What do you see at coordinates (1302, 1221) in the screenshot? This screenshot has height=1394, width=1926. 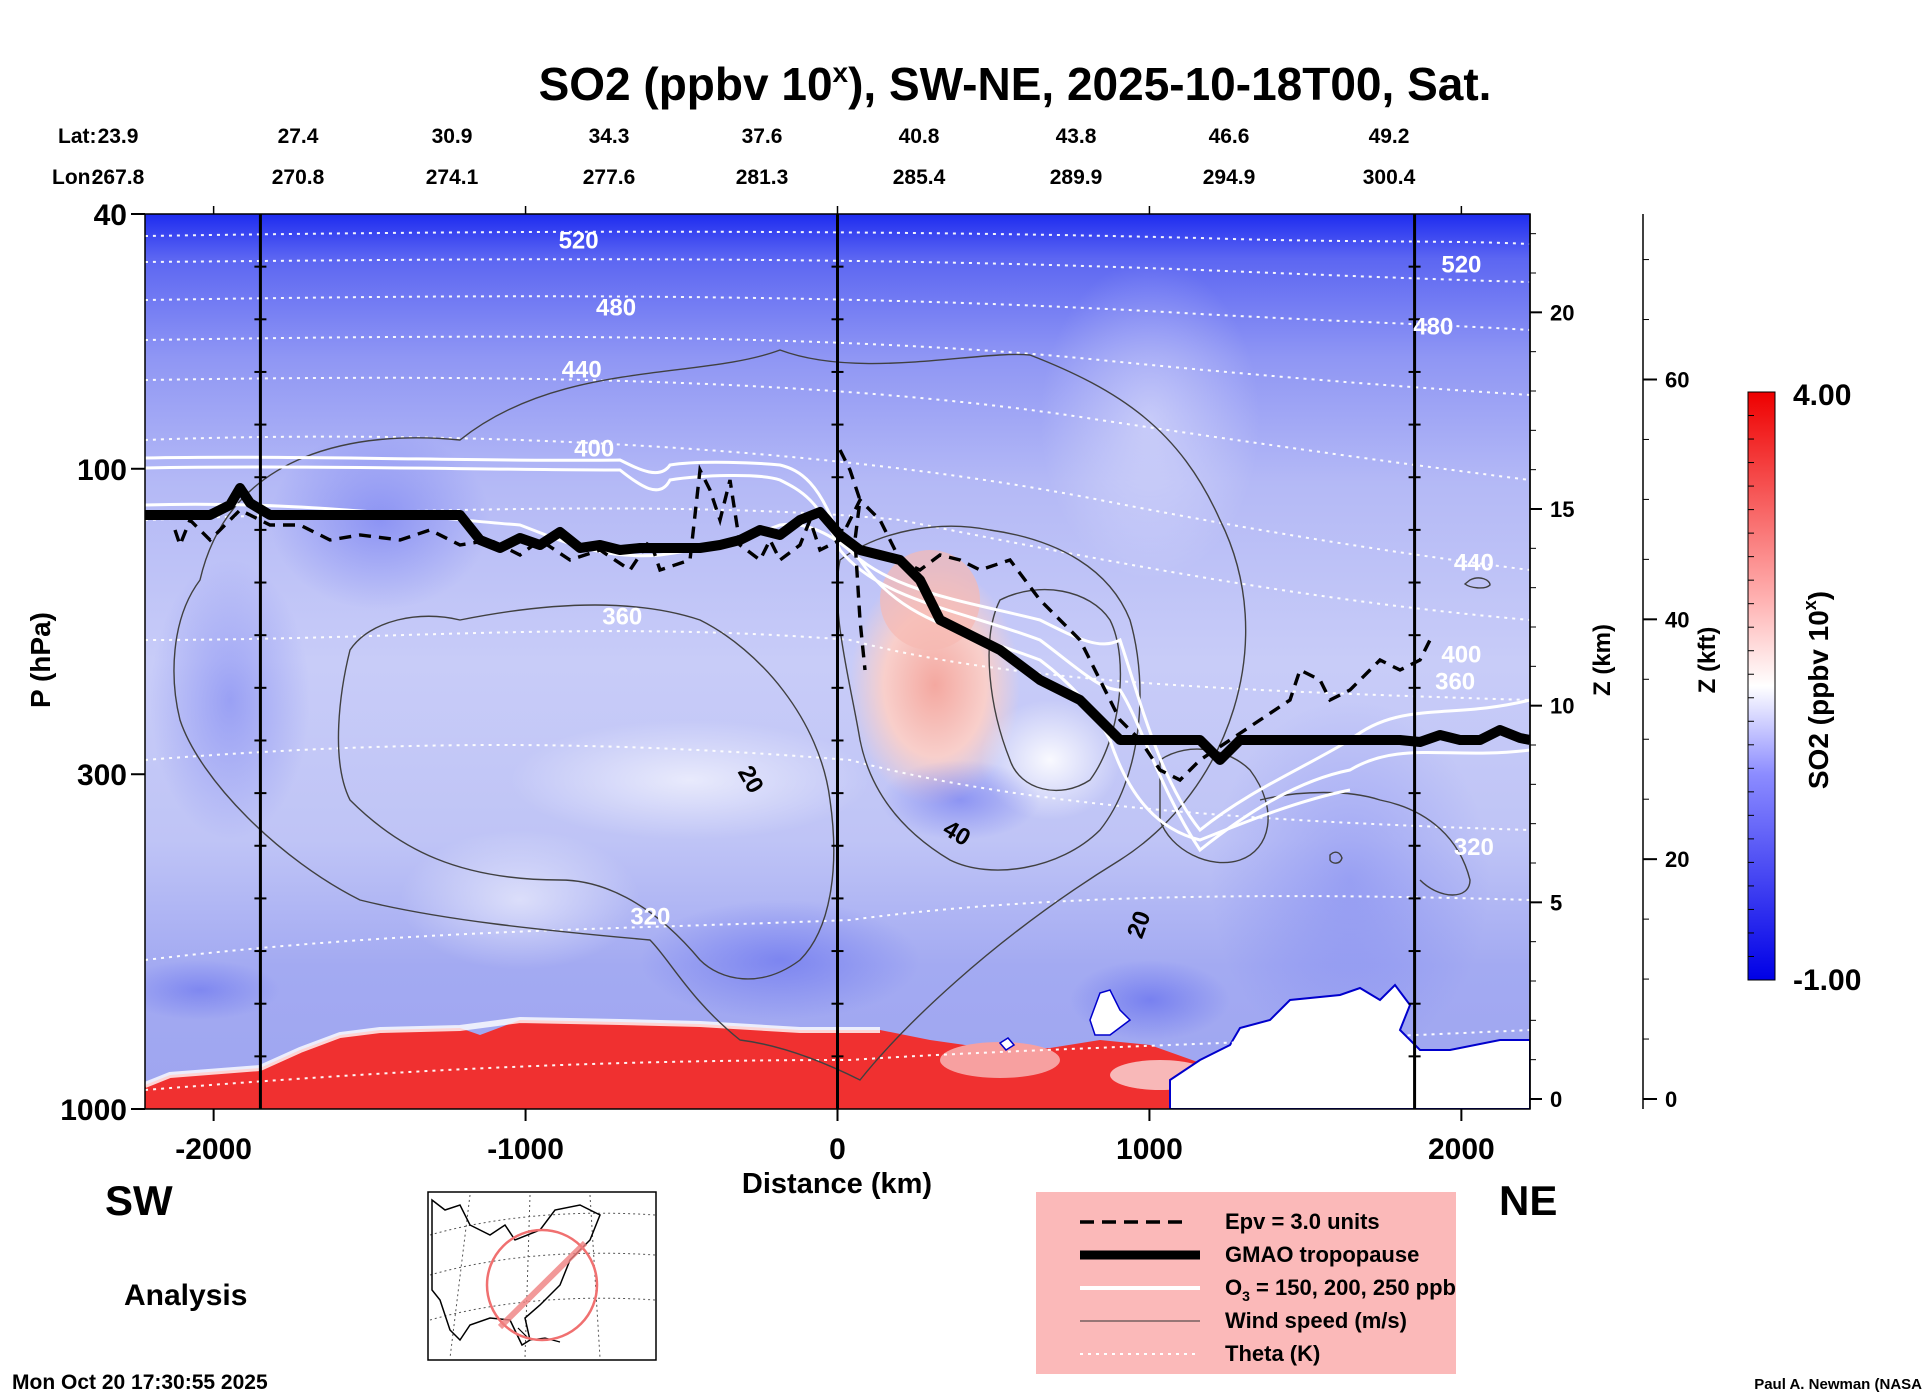 I see `legend-epv-label: Epv = 3.0 units` at bounding box center [1302, 1221].